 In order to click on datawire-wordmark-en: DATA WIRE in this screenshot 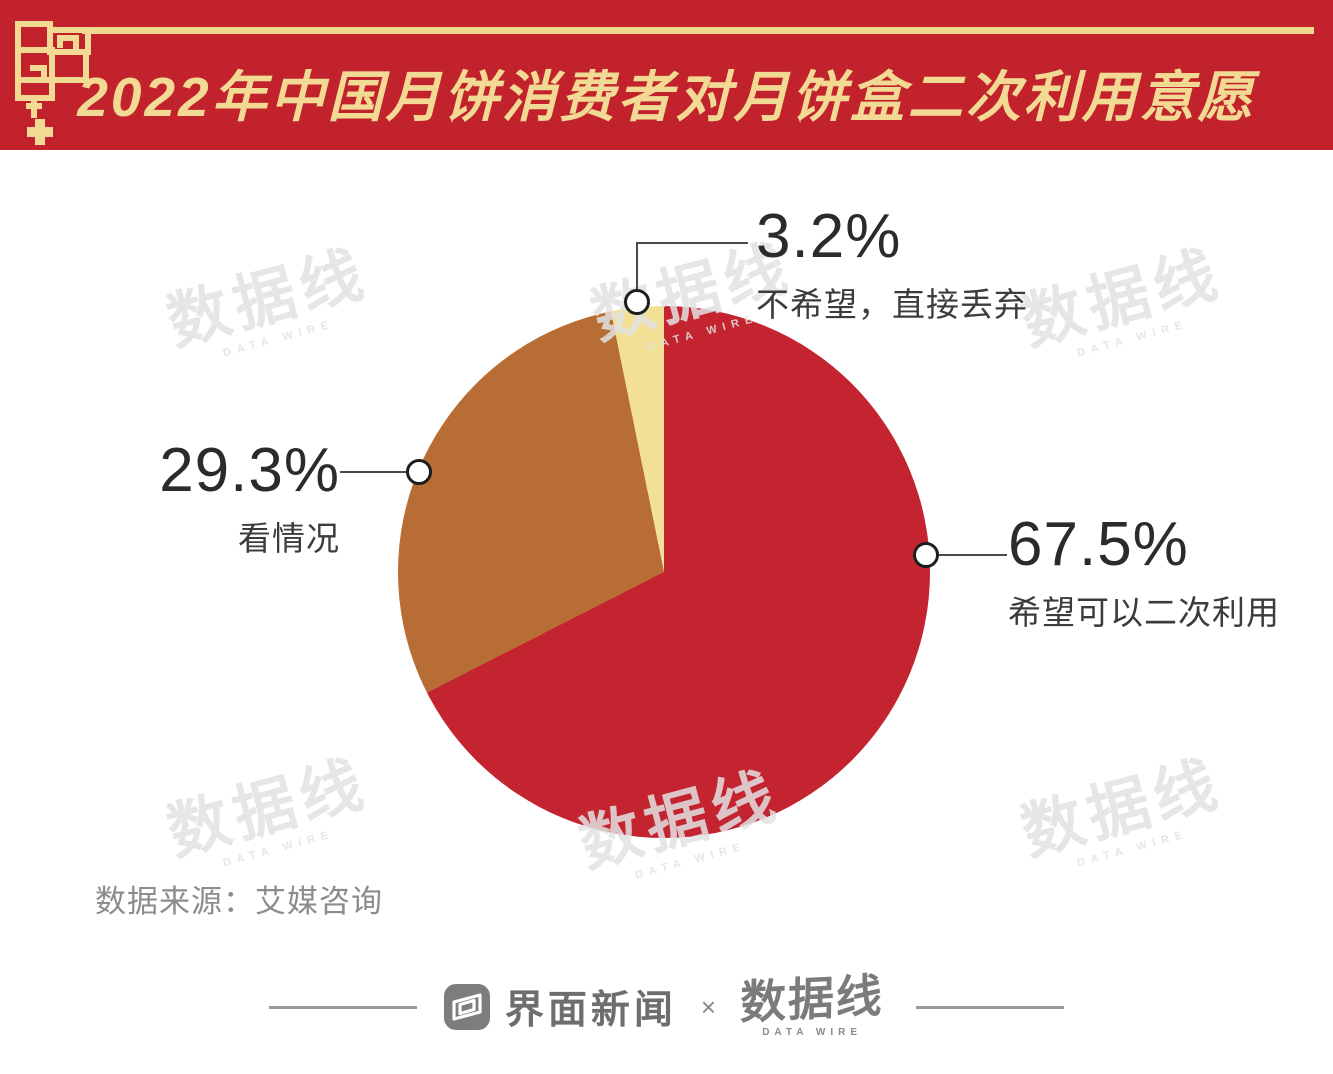, I will do `click(812, 1032)`.